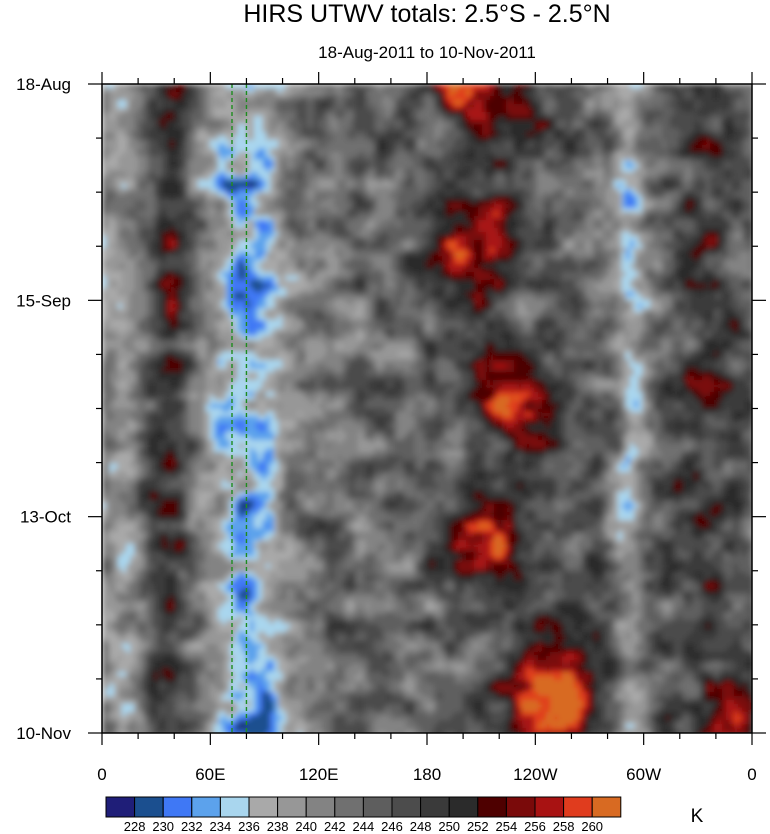 The width and height of the screenshot is (770, 834). What do you see at coordinates (427, 774) in the screenshot?
I see `x-tick-label: 180` at bounding box center [427, 774].